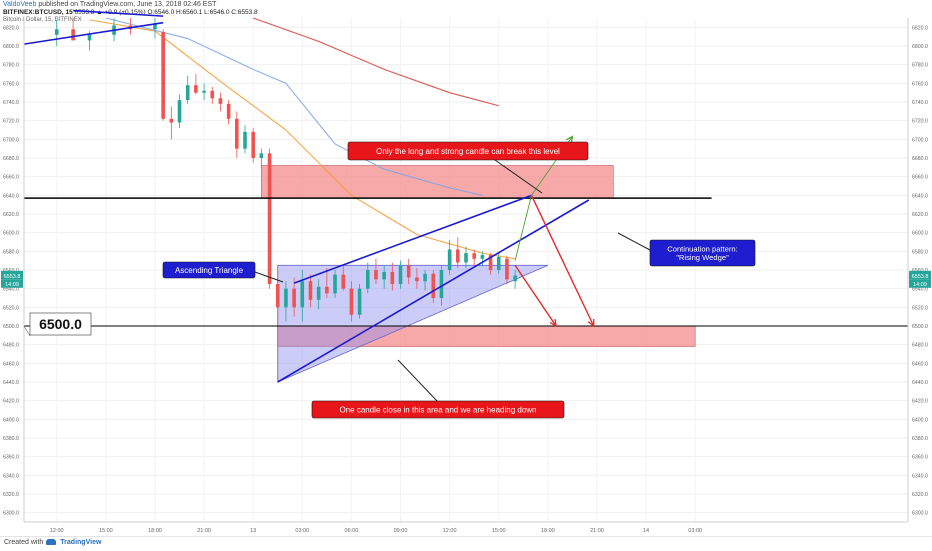 Image resolution: width=932 pixels, height=551 pixels. I want to click on timer-text: 14:09, so click(920, 285).